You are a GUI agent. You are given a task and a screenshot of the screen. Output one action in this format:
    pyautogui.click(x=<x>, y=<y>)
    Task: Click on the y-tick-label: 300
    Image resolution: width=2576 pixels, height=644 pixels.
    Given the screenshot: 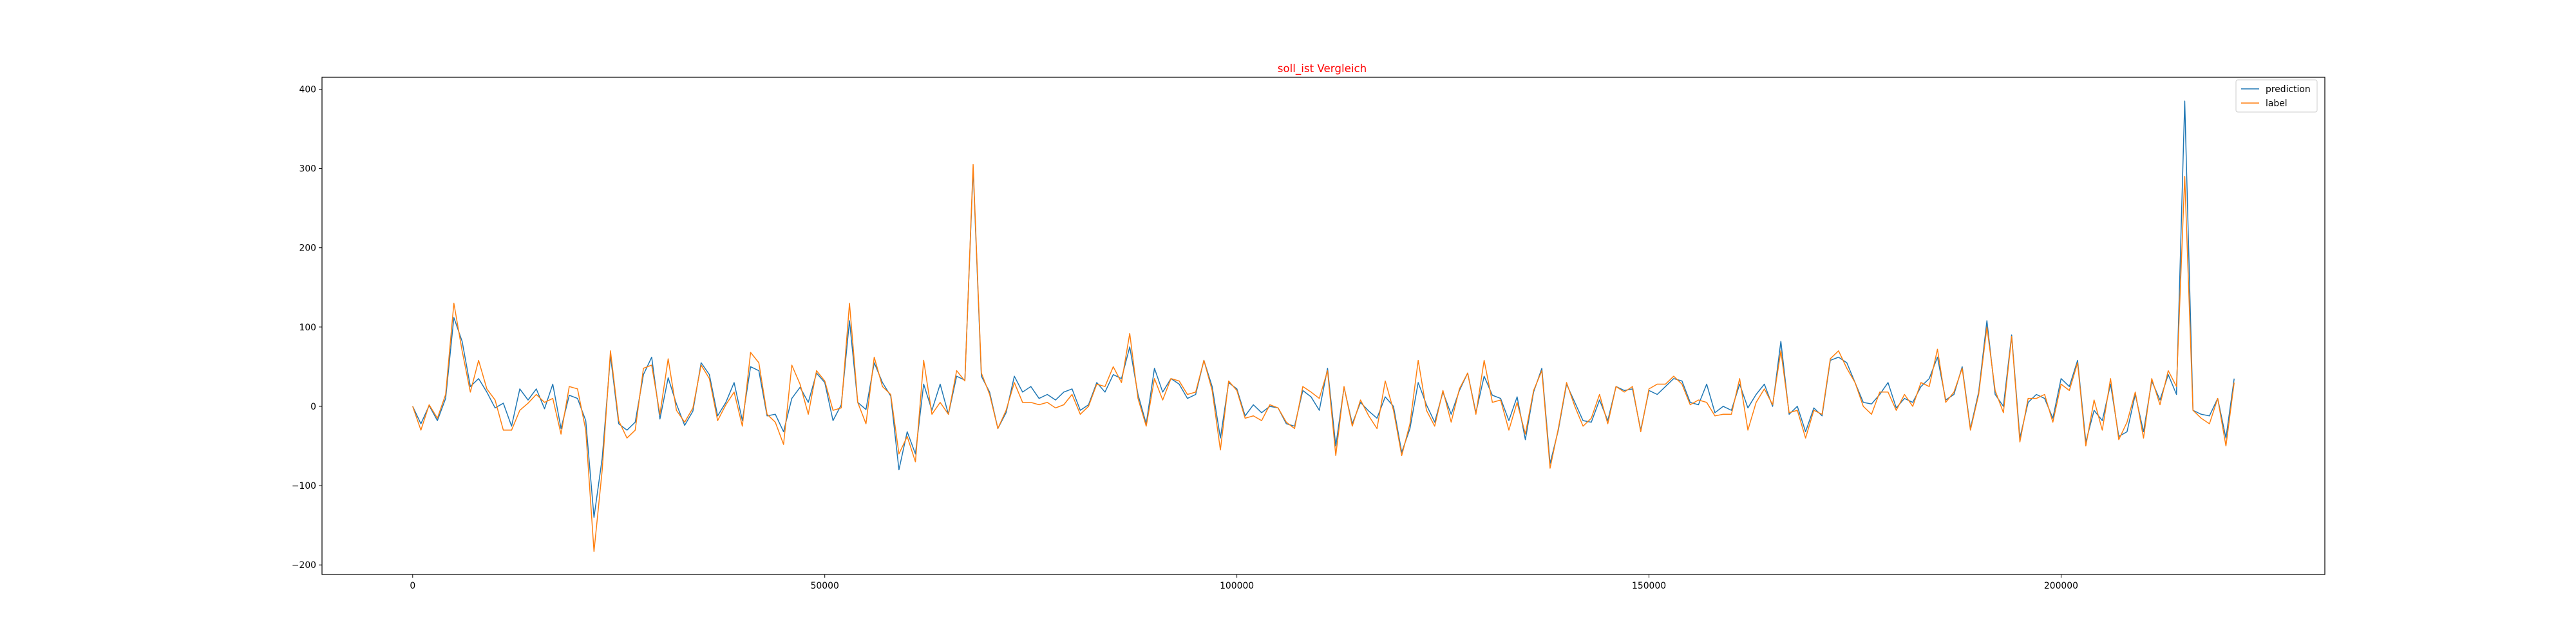 What is the action you would take?
    pyautogui.click(x=307, y=169)
    